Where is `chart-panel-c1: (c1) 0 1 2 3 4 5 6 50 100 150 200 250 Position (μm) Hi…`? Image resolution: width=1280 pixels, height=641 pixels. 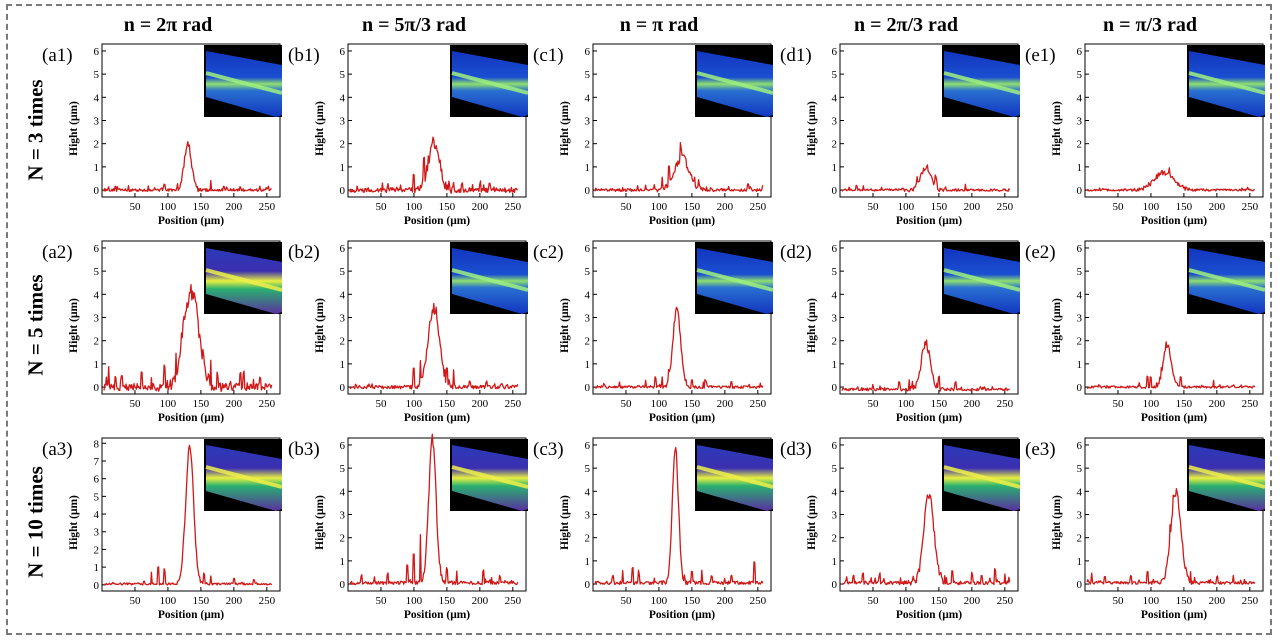 chart-panel-c1: (c1) 0 1 2 3 4 5 6 50 100 150 200 250 Position (μm) Hi… is located at coordinates (653, 135).